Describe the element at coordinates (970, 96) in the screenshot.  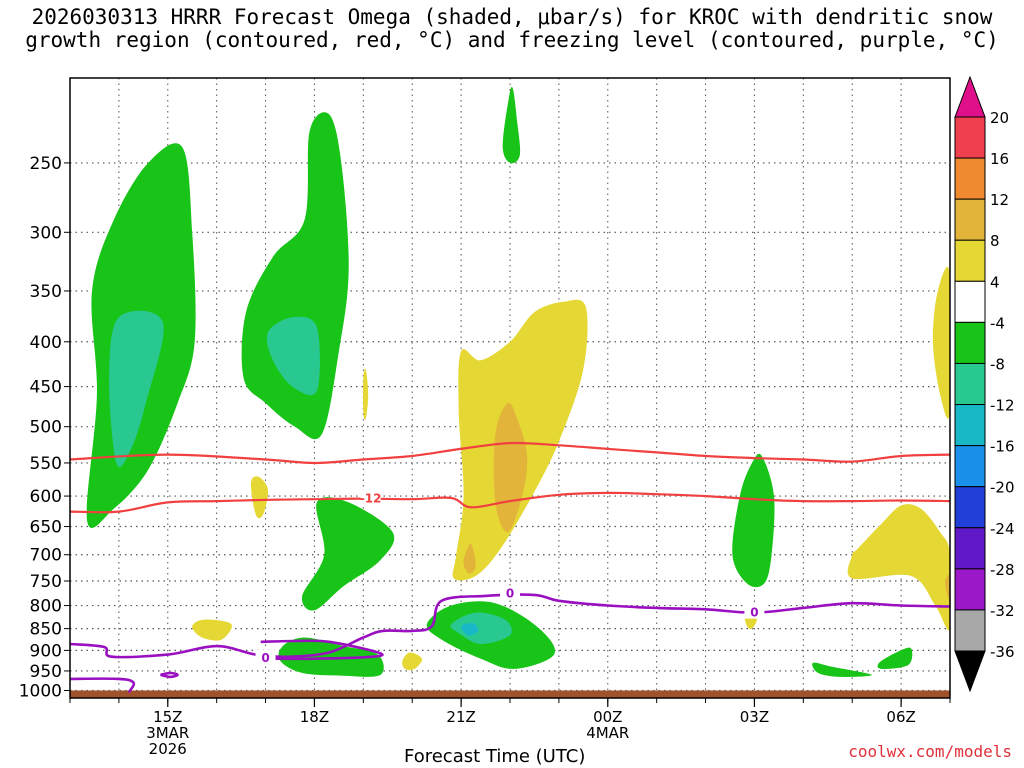
I see `colorbar-top-arrow` at that location.